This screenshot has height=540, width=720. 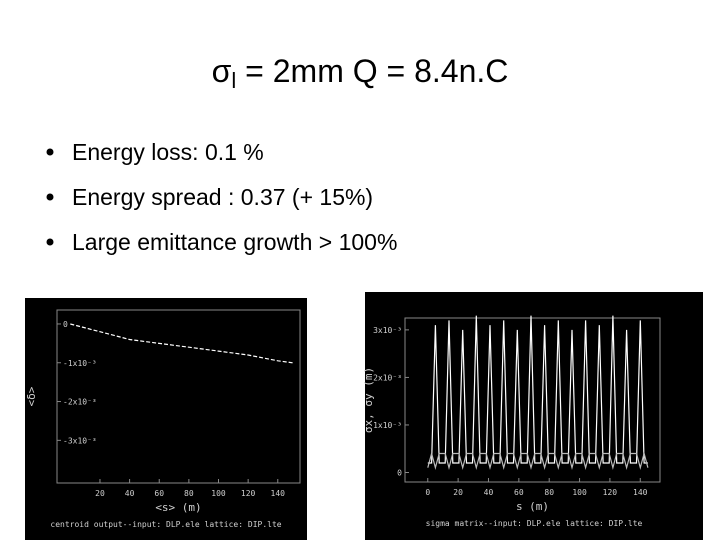 I want to click on y-tick-label: -2x10⁻³, so click(x=80, y=402).